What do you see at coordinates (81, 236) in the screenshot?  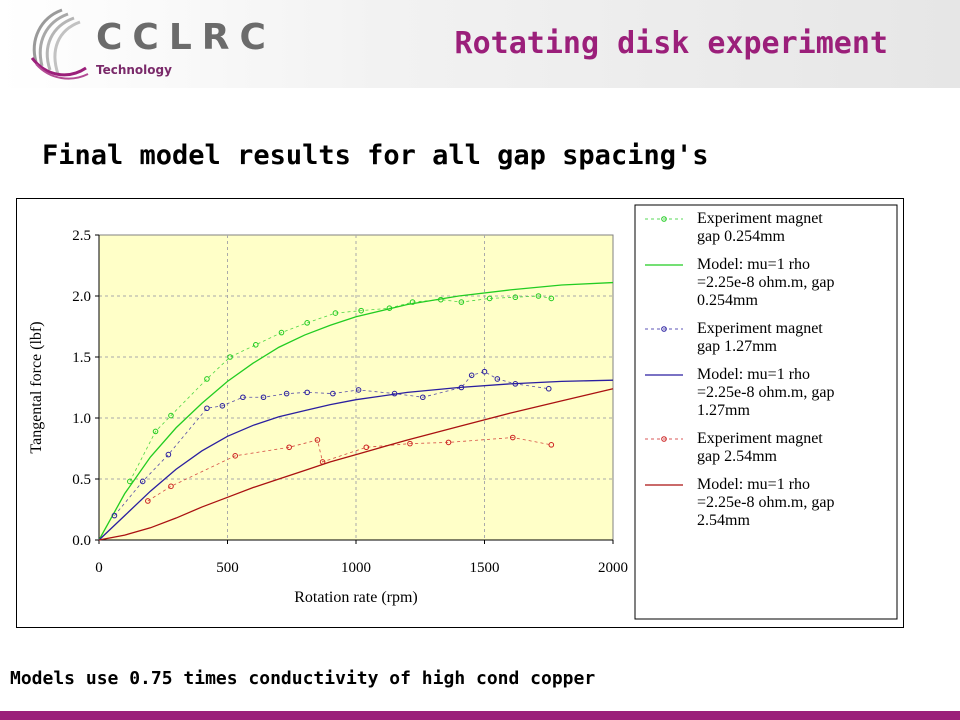 I see `y-tick-label: 2.5` at bounding box center [81, 236].